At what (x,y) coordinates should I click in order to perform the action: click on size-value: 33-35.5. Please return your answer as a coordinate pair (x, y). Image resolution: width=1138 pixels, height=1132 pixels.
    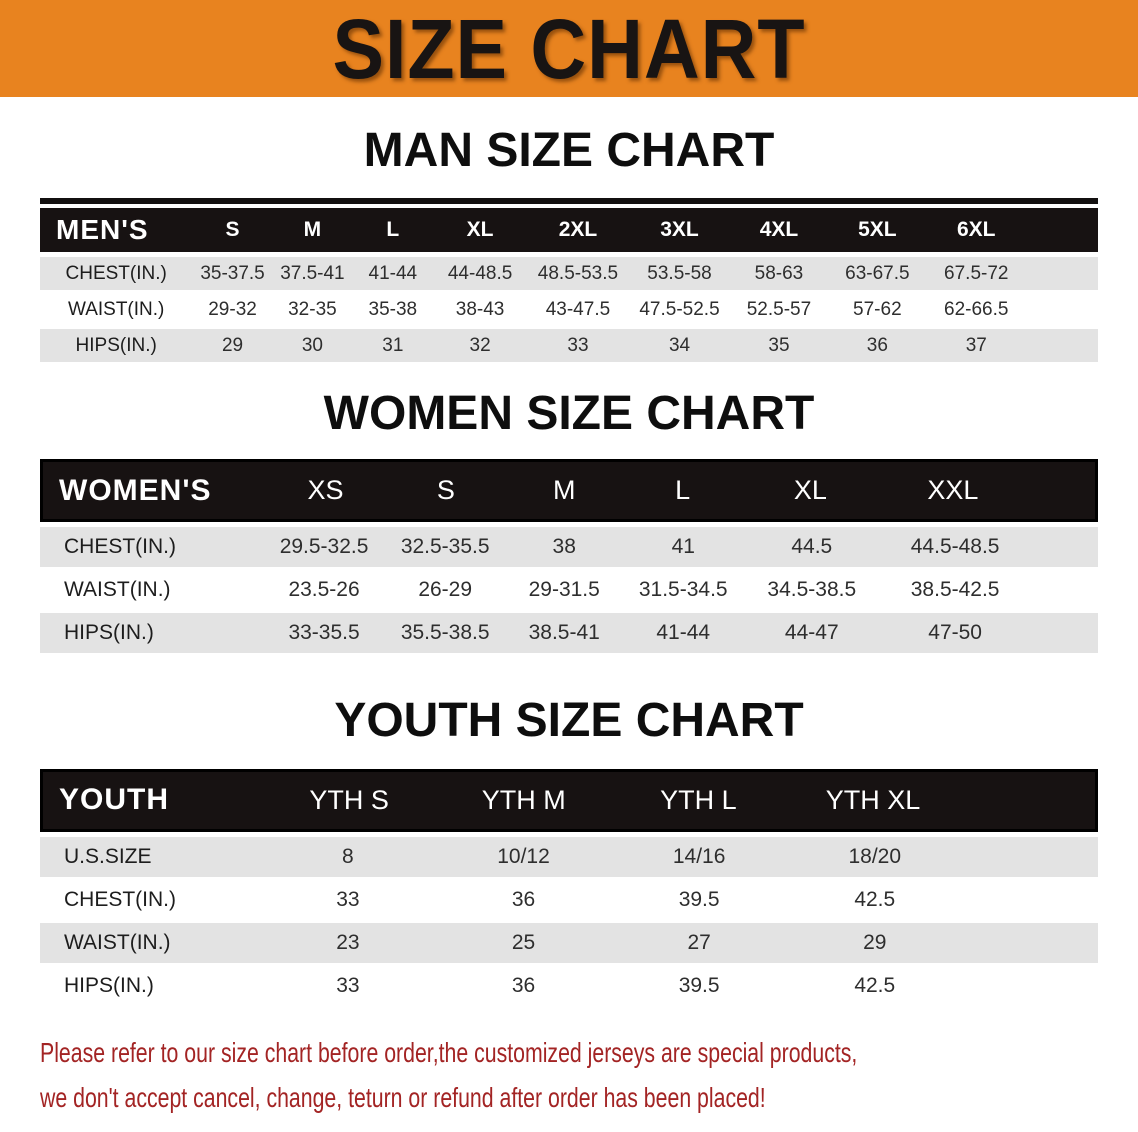
    Looking at the image, I should click on (324, 633).